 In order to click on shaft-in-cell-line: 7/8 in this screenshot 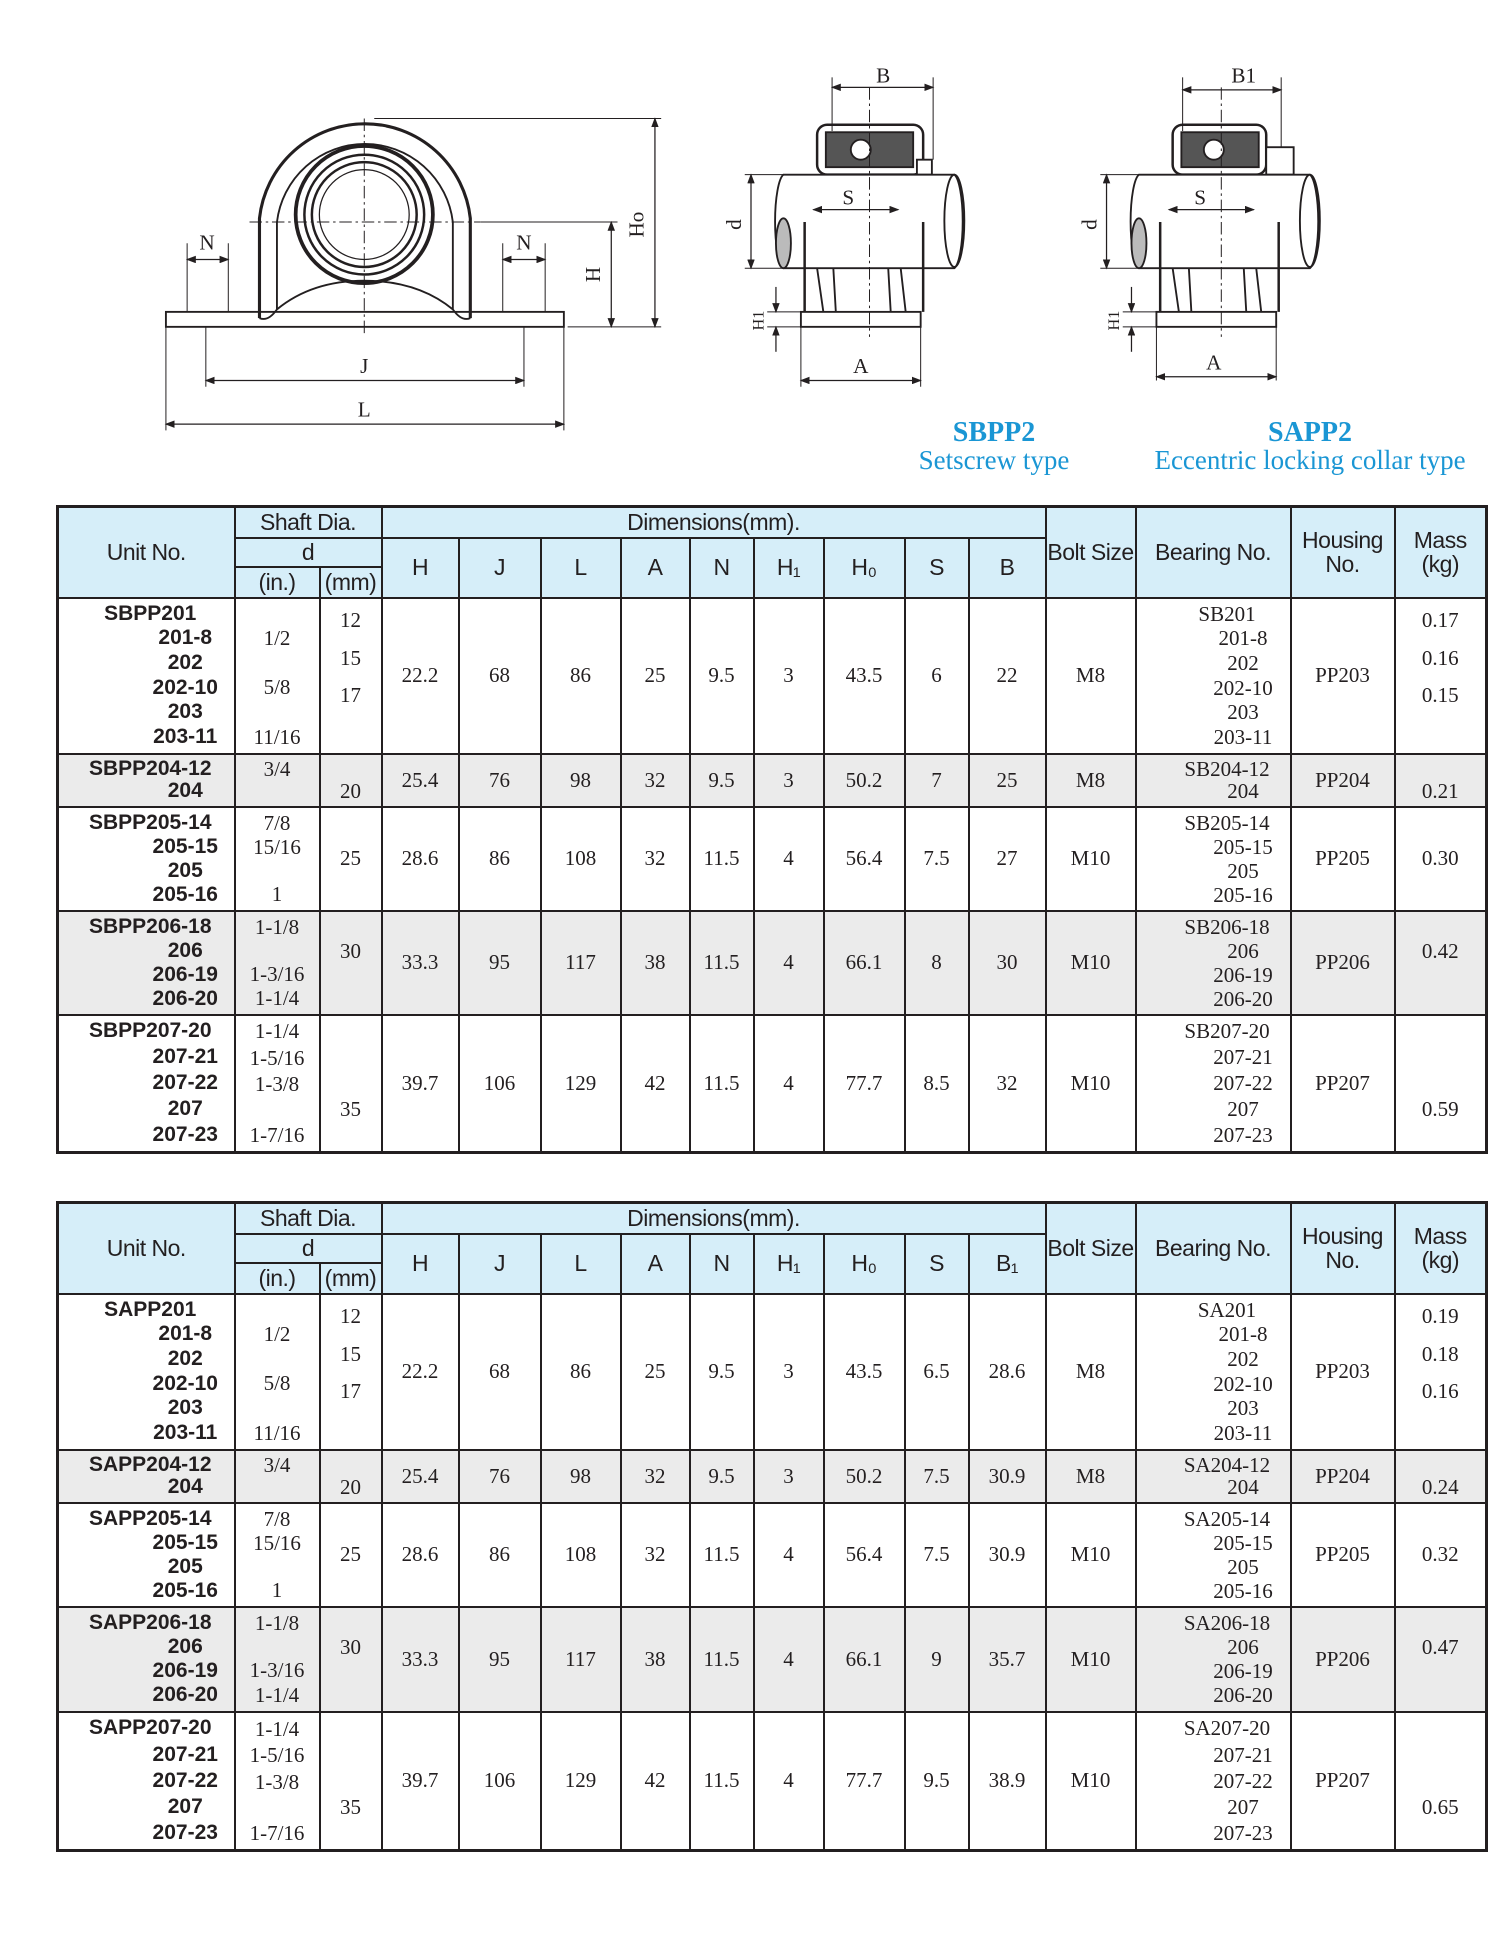, I will do `click(277, 822)`.